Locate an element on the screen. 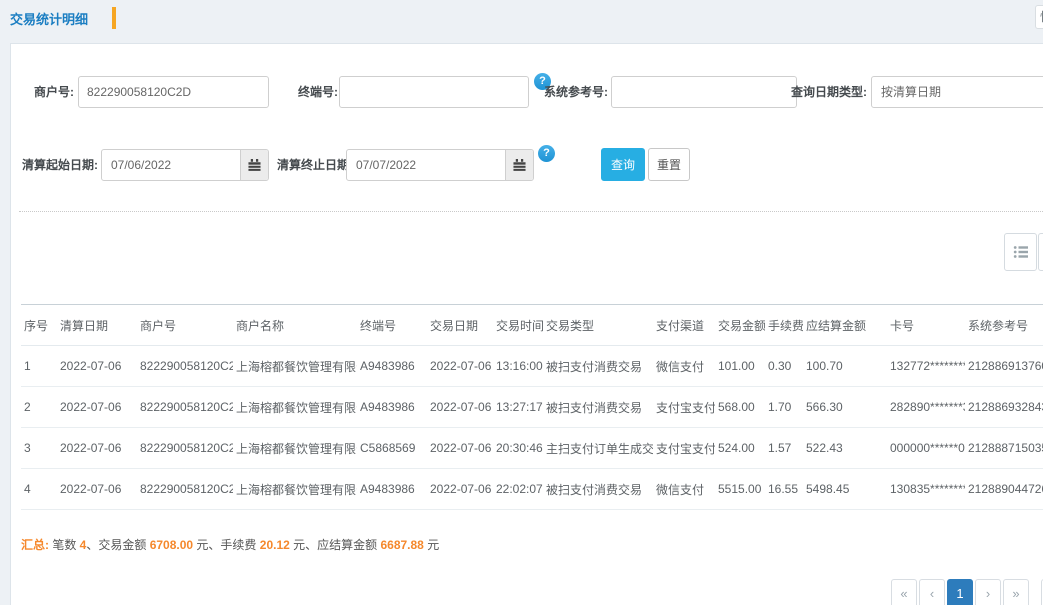 The image size is (1043, 605). reset-button: 重置 is located at coordinates (669, 164).